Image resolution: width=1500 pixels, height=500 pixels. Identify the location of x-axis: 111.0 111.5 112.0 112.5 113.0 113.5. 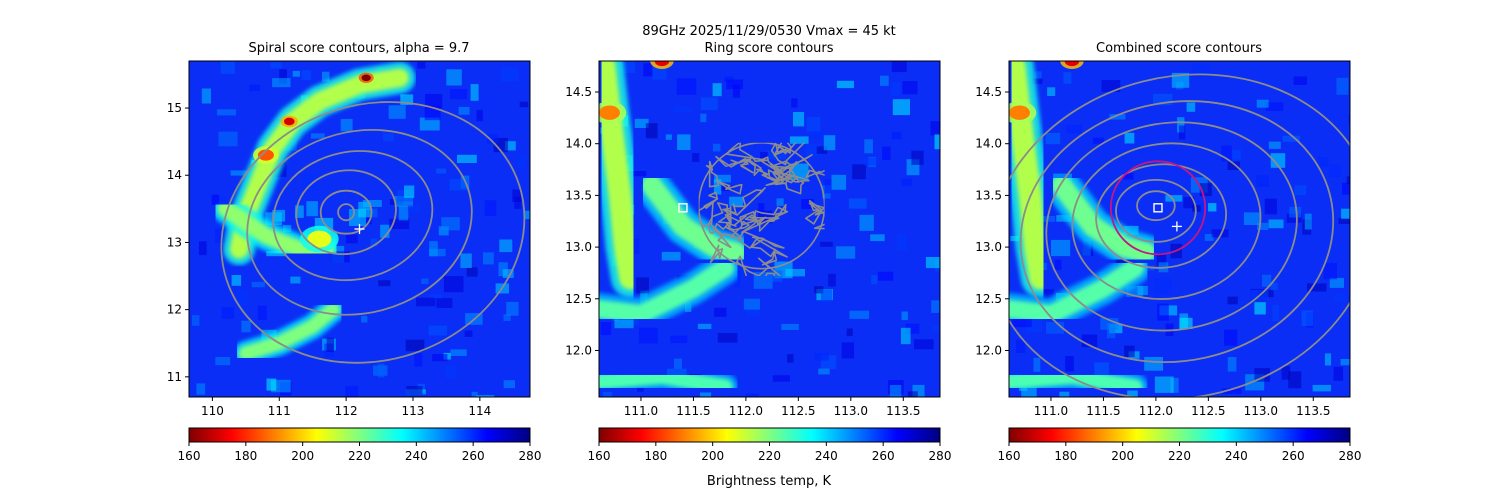
(772, 407).